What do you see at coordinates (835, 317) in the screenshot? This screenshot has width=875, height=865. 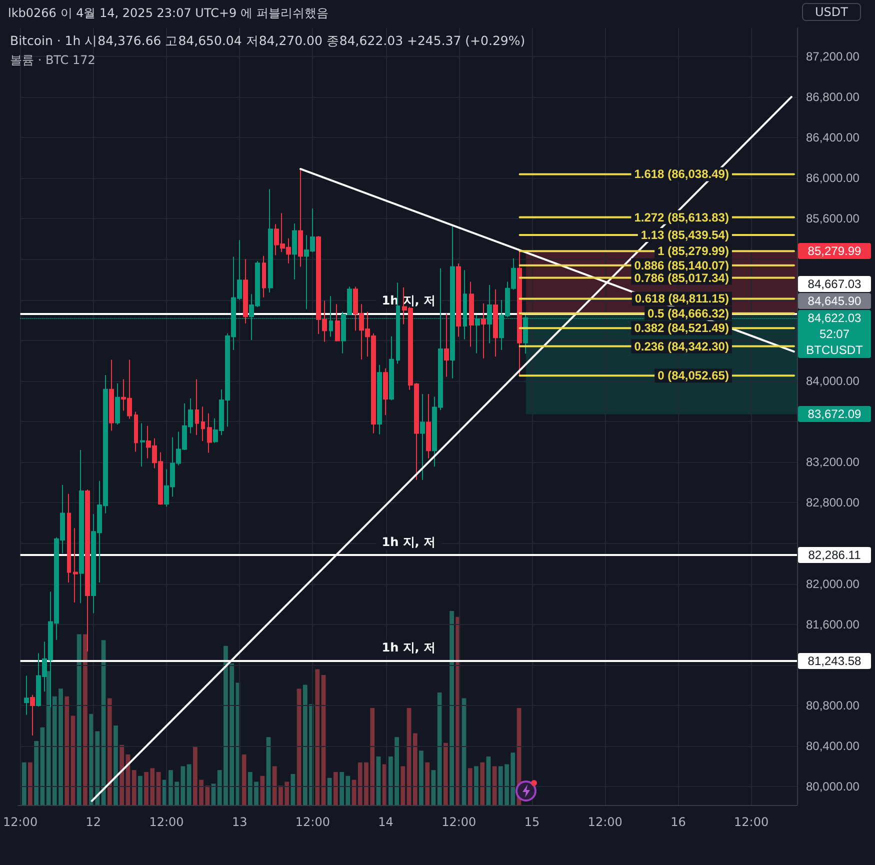 I see `text: 84,622.03` at bounding box center [835, 317].